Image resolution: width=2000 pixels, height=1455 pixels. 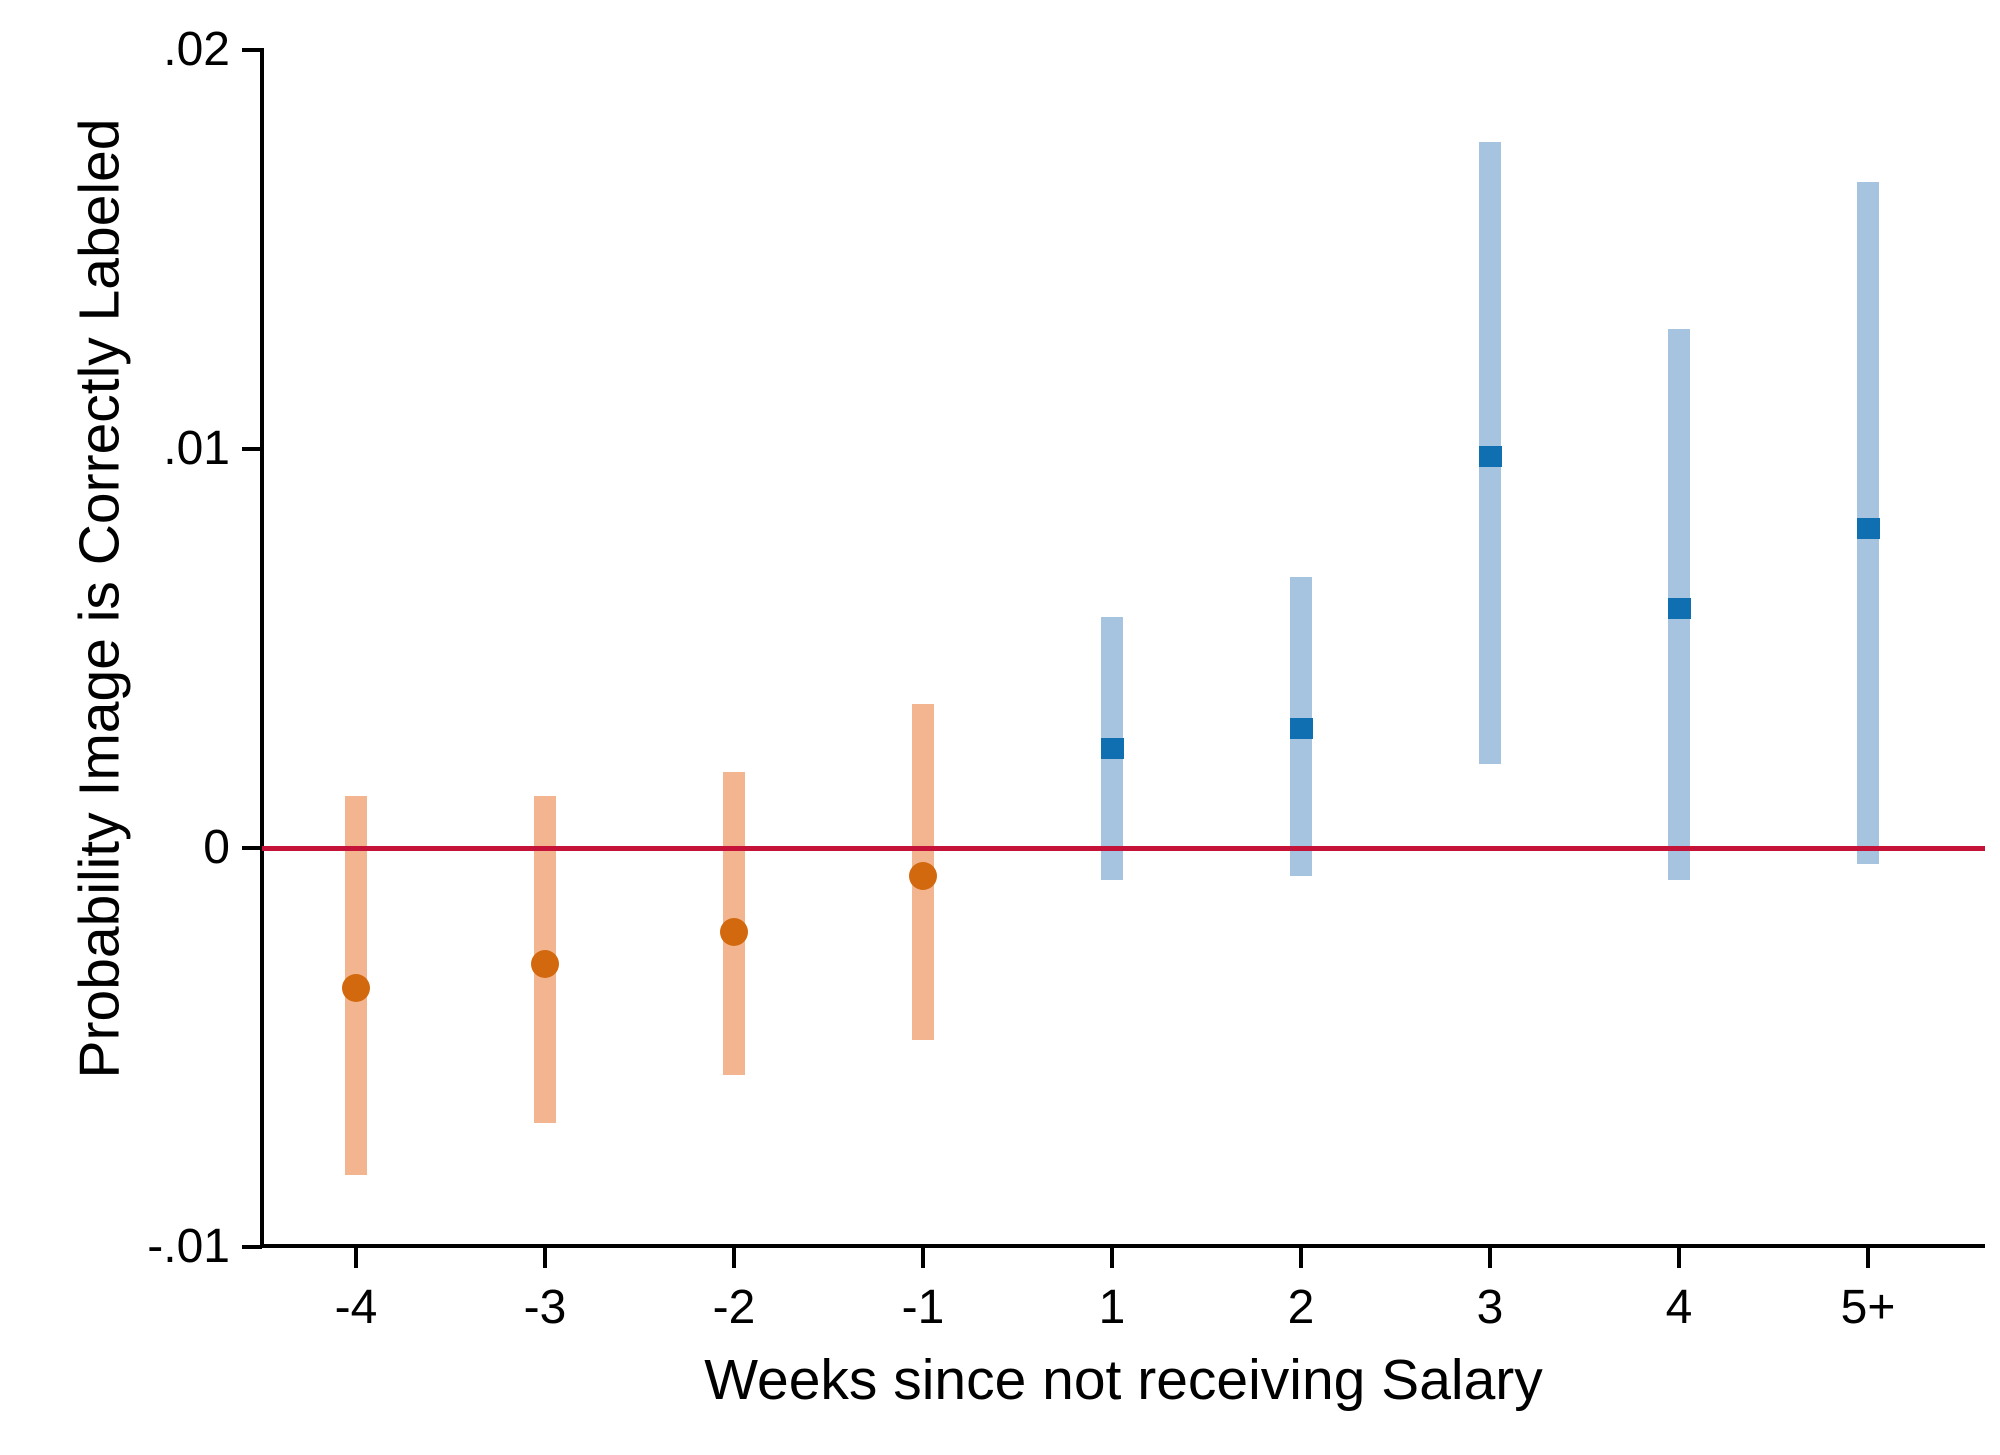 What do you see at coordinates (1868, 1307) in the screenshot?
I see `x-tick-label: 5+` at bounding box center [1868, 1307].